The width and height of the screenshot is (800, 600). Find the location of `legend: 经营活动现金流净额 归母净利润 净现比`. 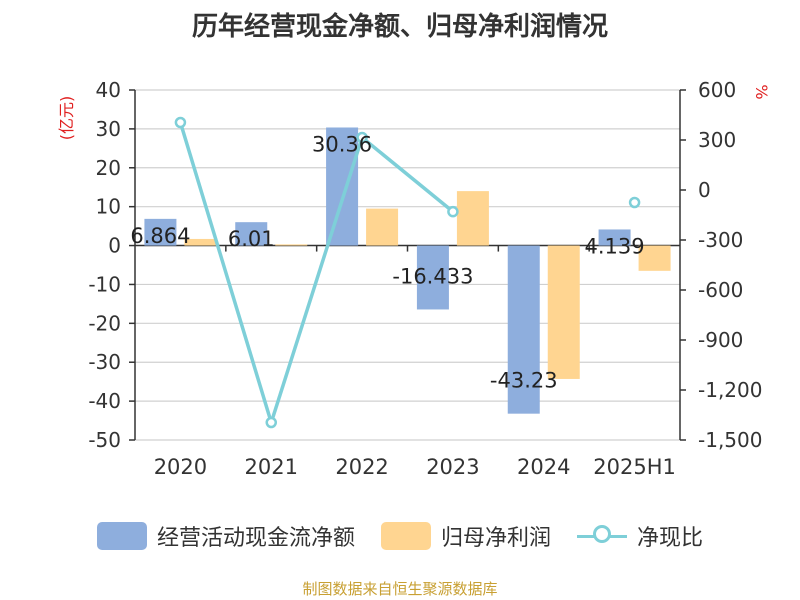

legend: 经营活动现金流净额 归母净利润 净现比 is located at coordinates (400, 536).